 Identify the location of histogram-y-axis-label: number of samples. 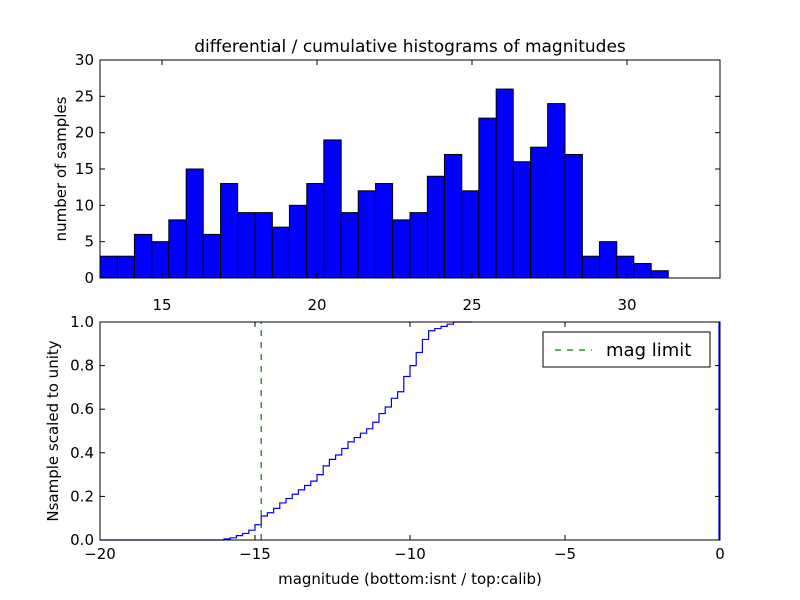
(61, 168).